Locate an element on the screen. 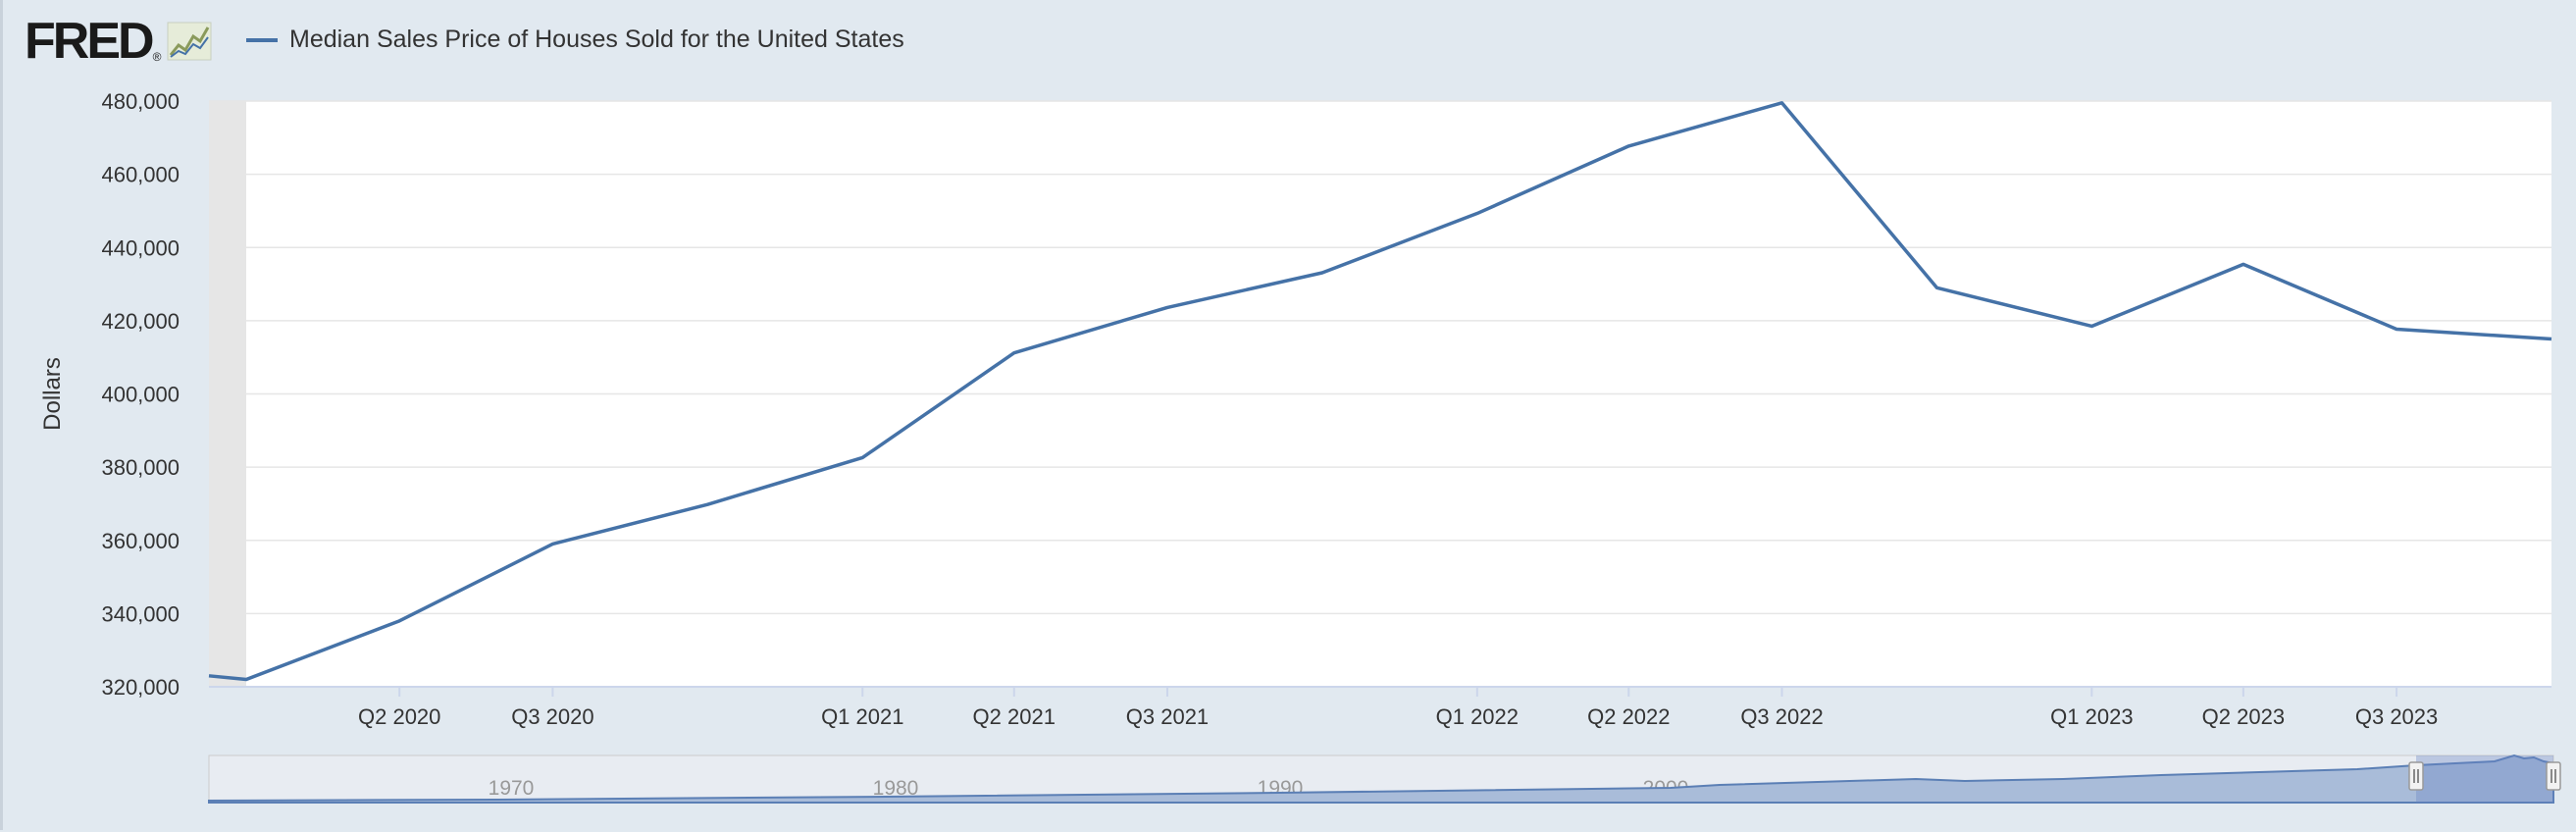 Image resolution: width=2576 pixels, height=832 pixels. x-tick-label: Q1 2022 is located at coordinates (1477, 716).